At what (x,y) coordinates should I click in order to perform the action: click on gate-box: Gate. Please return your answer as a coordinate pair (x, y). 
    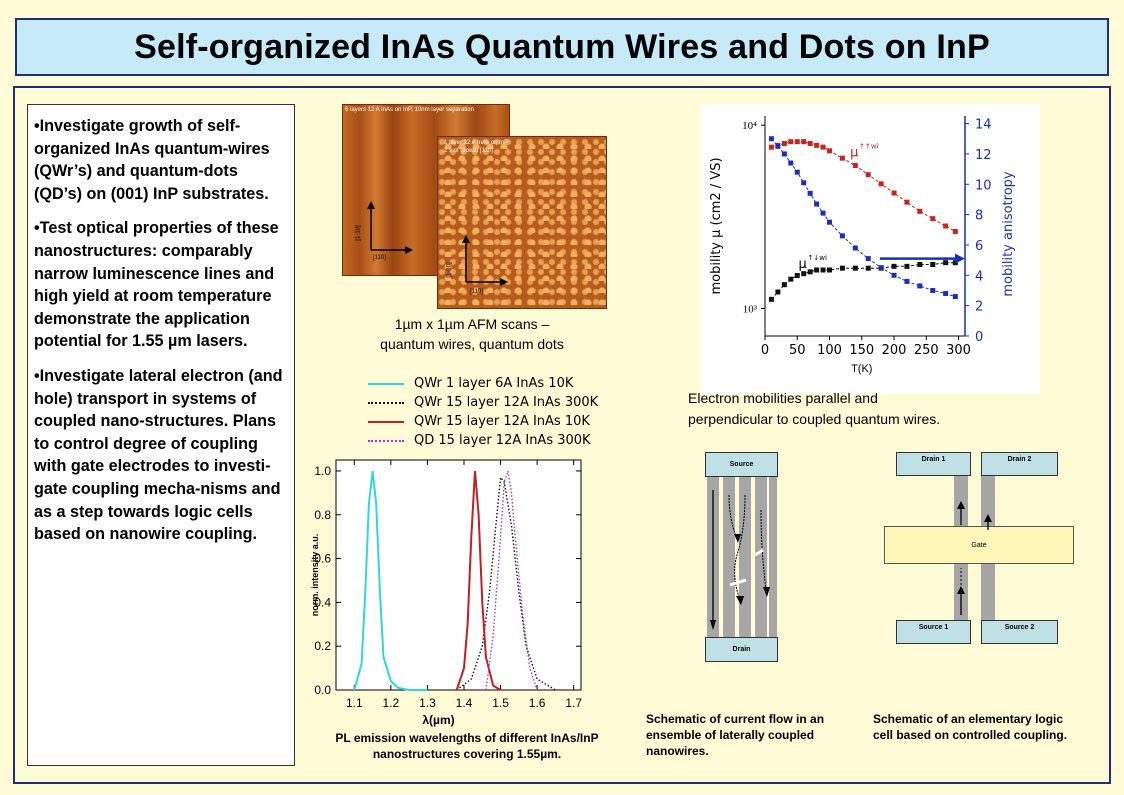
    Looking at the image, I should click on (979, 545).